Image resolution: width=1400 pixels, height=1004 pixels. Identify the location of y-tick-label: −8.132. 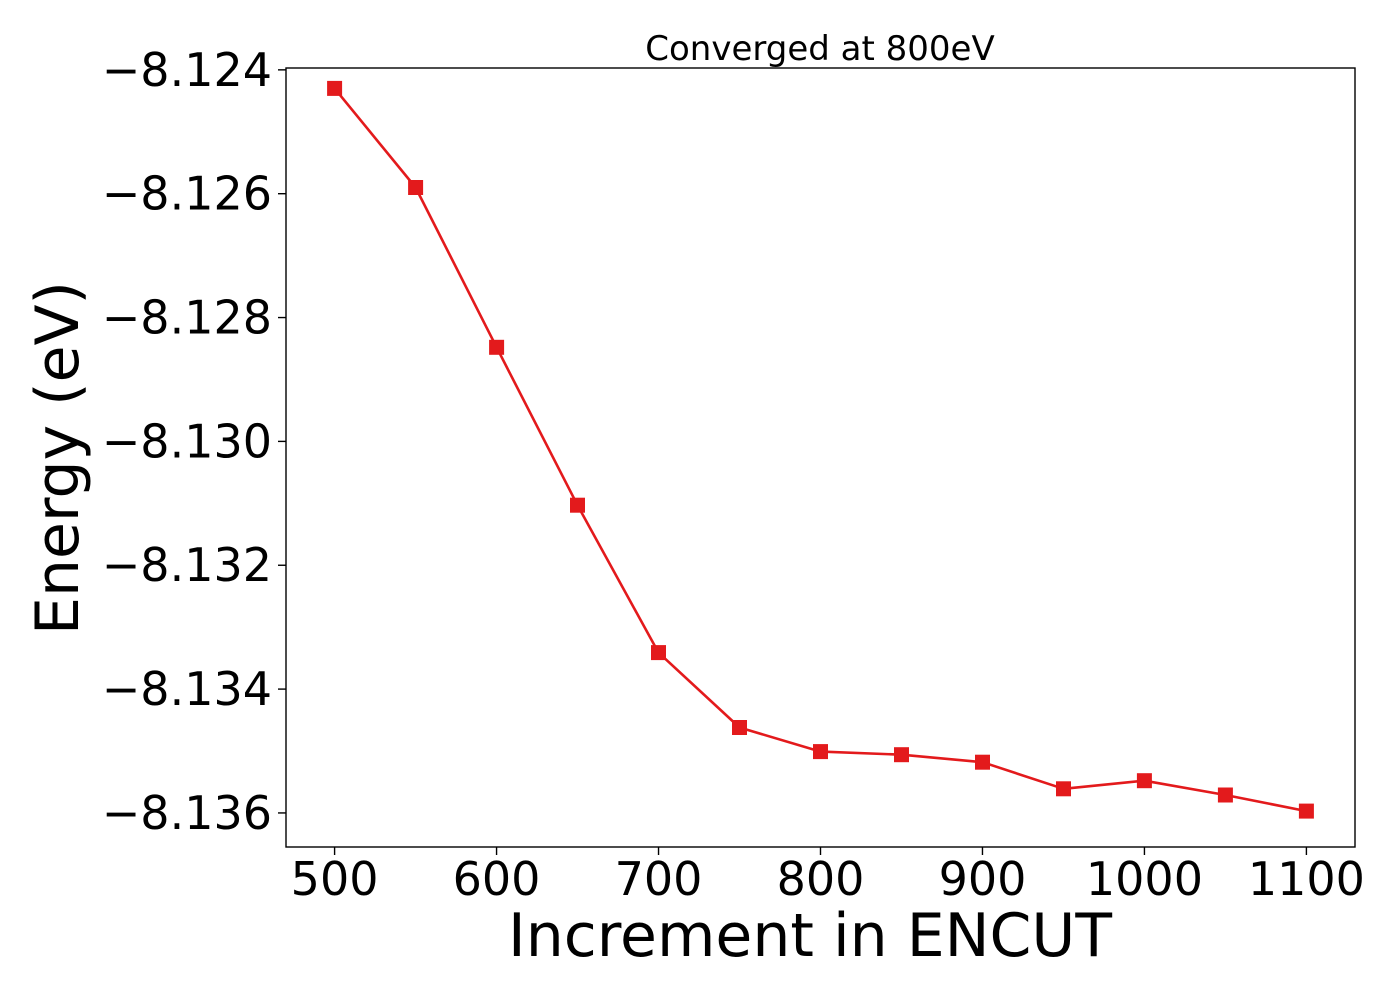
(187, 565).